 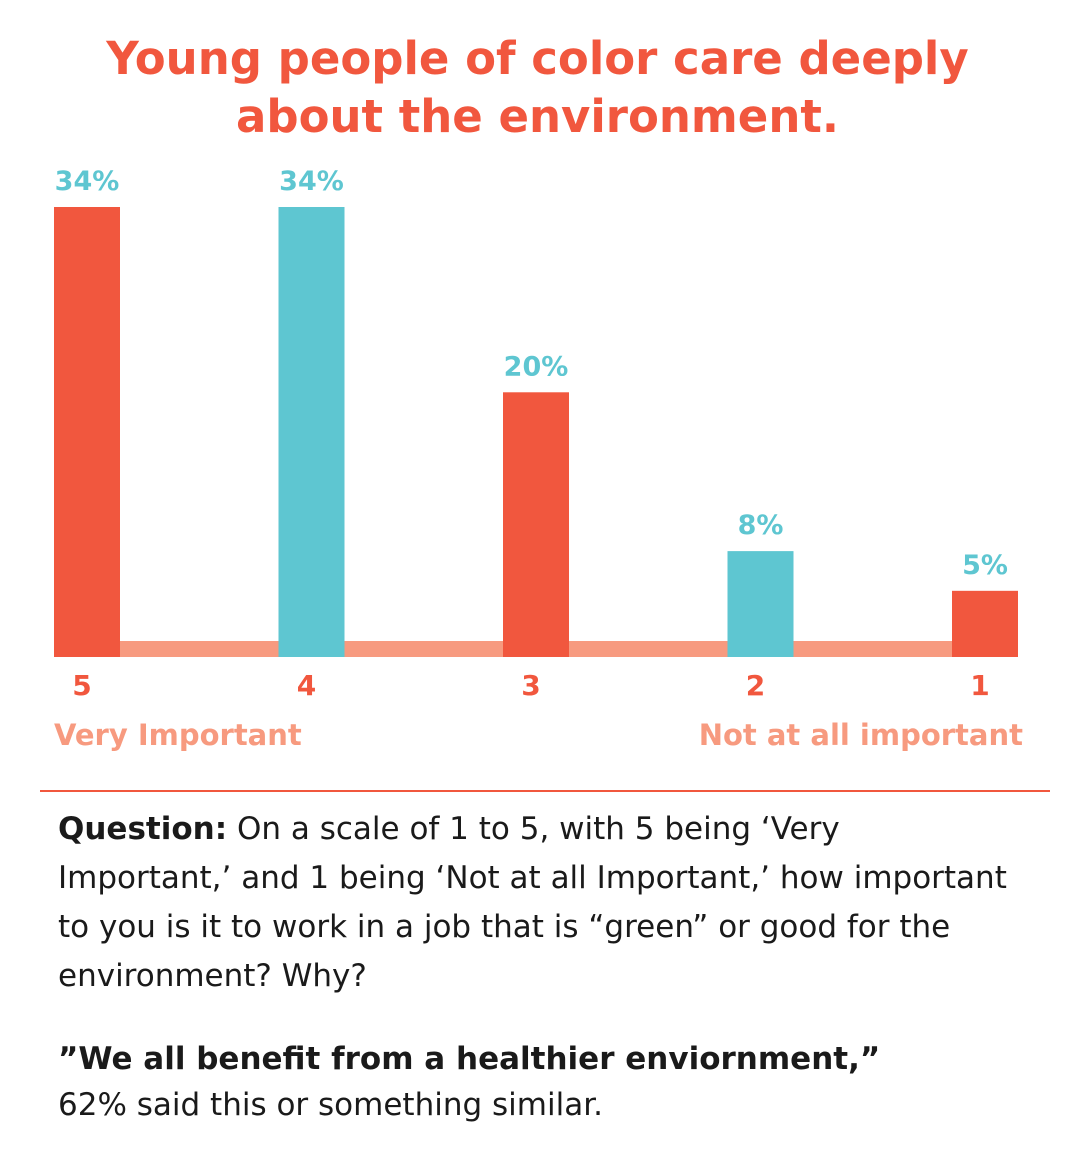 What do you see at coordinates (537, 116) in the screenshot?
I see `chart-title-line-2: about the environment.` at bounding box center [537, 116].